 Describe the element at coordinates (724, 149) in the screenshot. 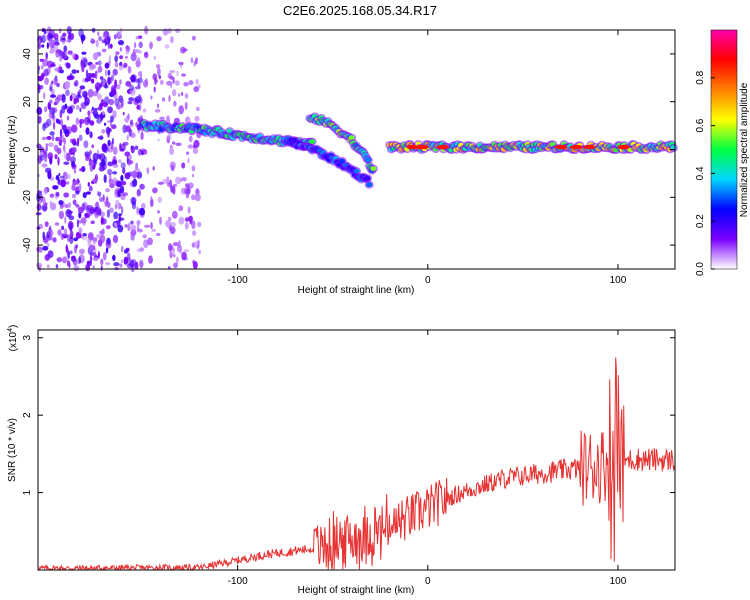

I see `colorbar-gradient` at that location.